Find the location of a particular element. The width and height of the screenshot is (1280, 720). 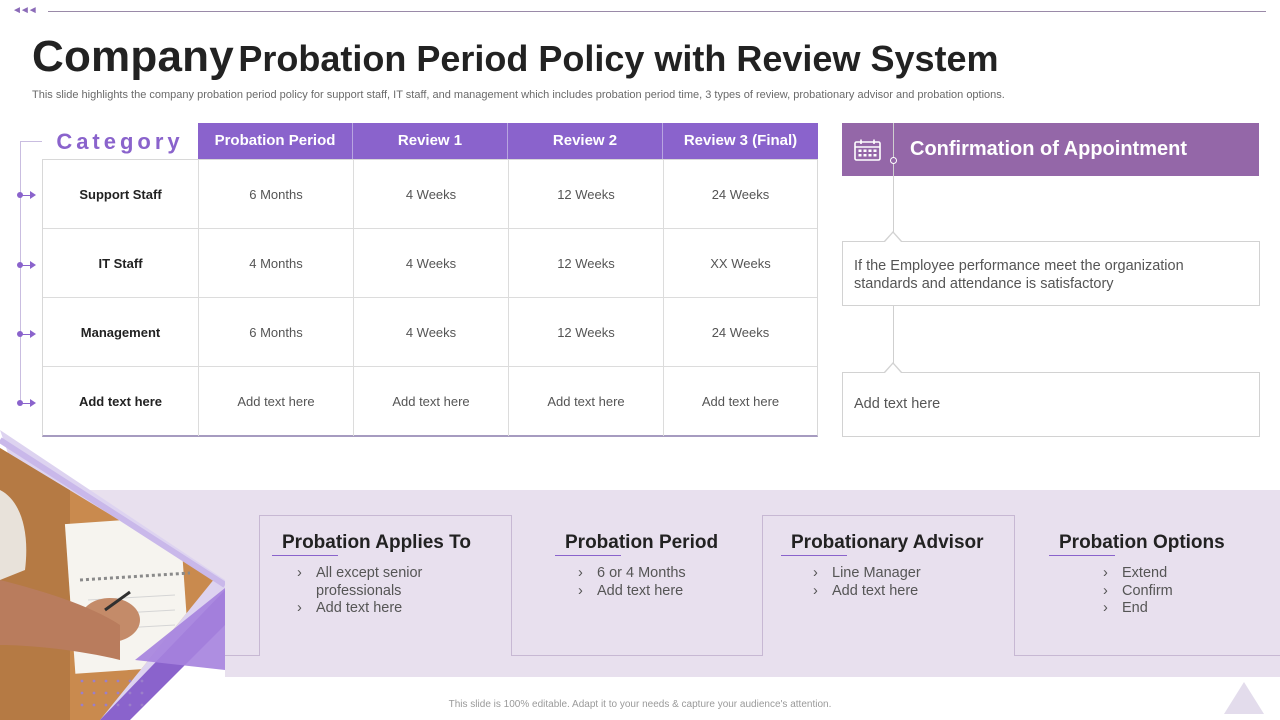

list-item: End is located at coordinates (1178, 609).